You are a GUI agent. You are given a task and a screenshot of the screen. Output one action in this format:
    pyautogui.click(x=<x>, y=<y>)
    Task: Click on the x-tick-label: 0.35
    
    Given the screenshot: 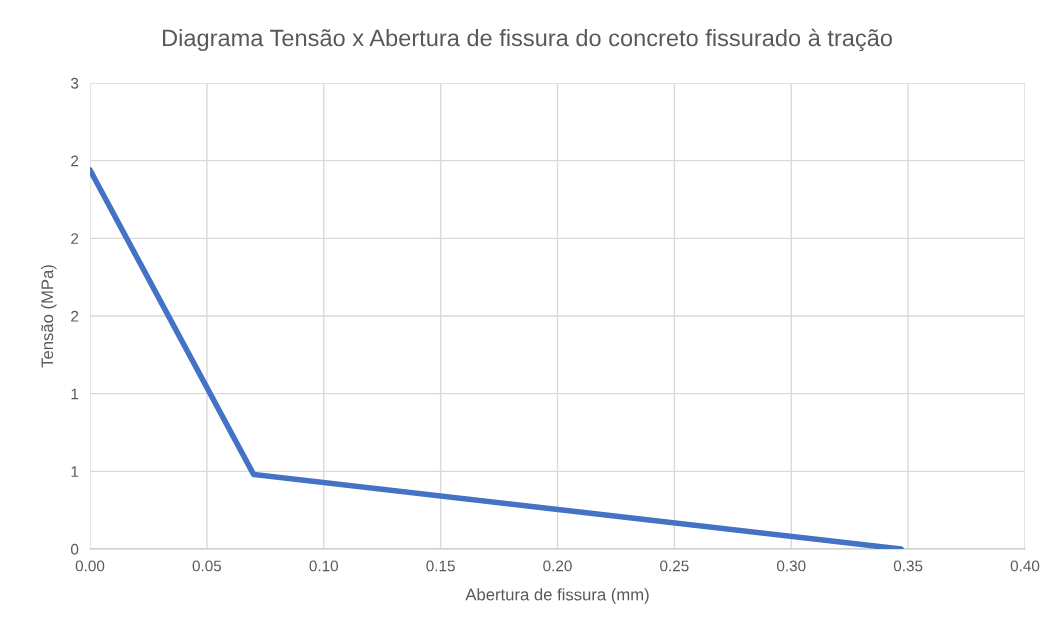 What is the action you would take?
    pyautogui.click(x=908, y=566)
    